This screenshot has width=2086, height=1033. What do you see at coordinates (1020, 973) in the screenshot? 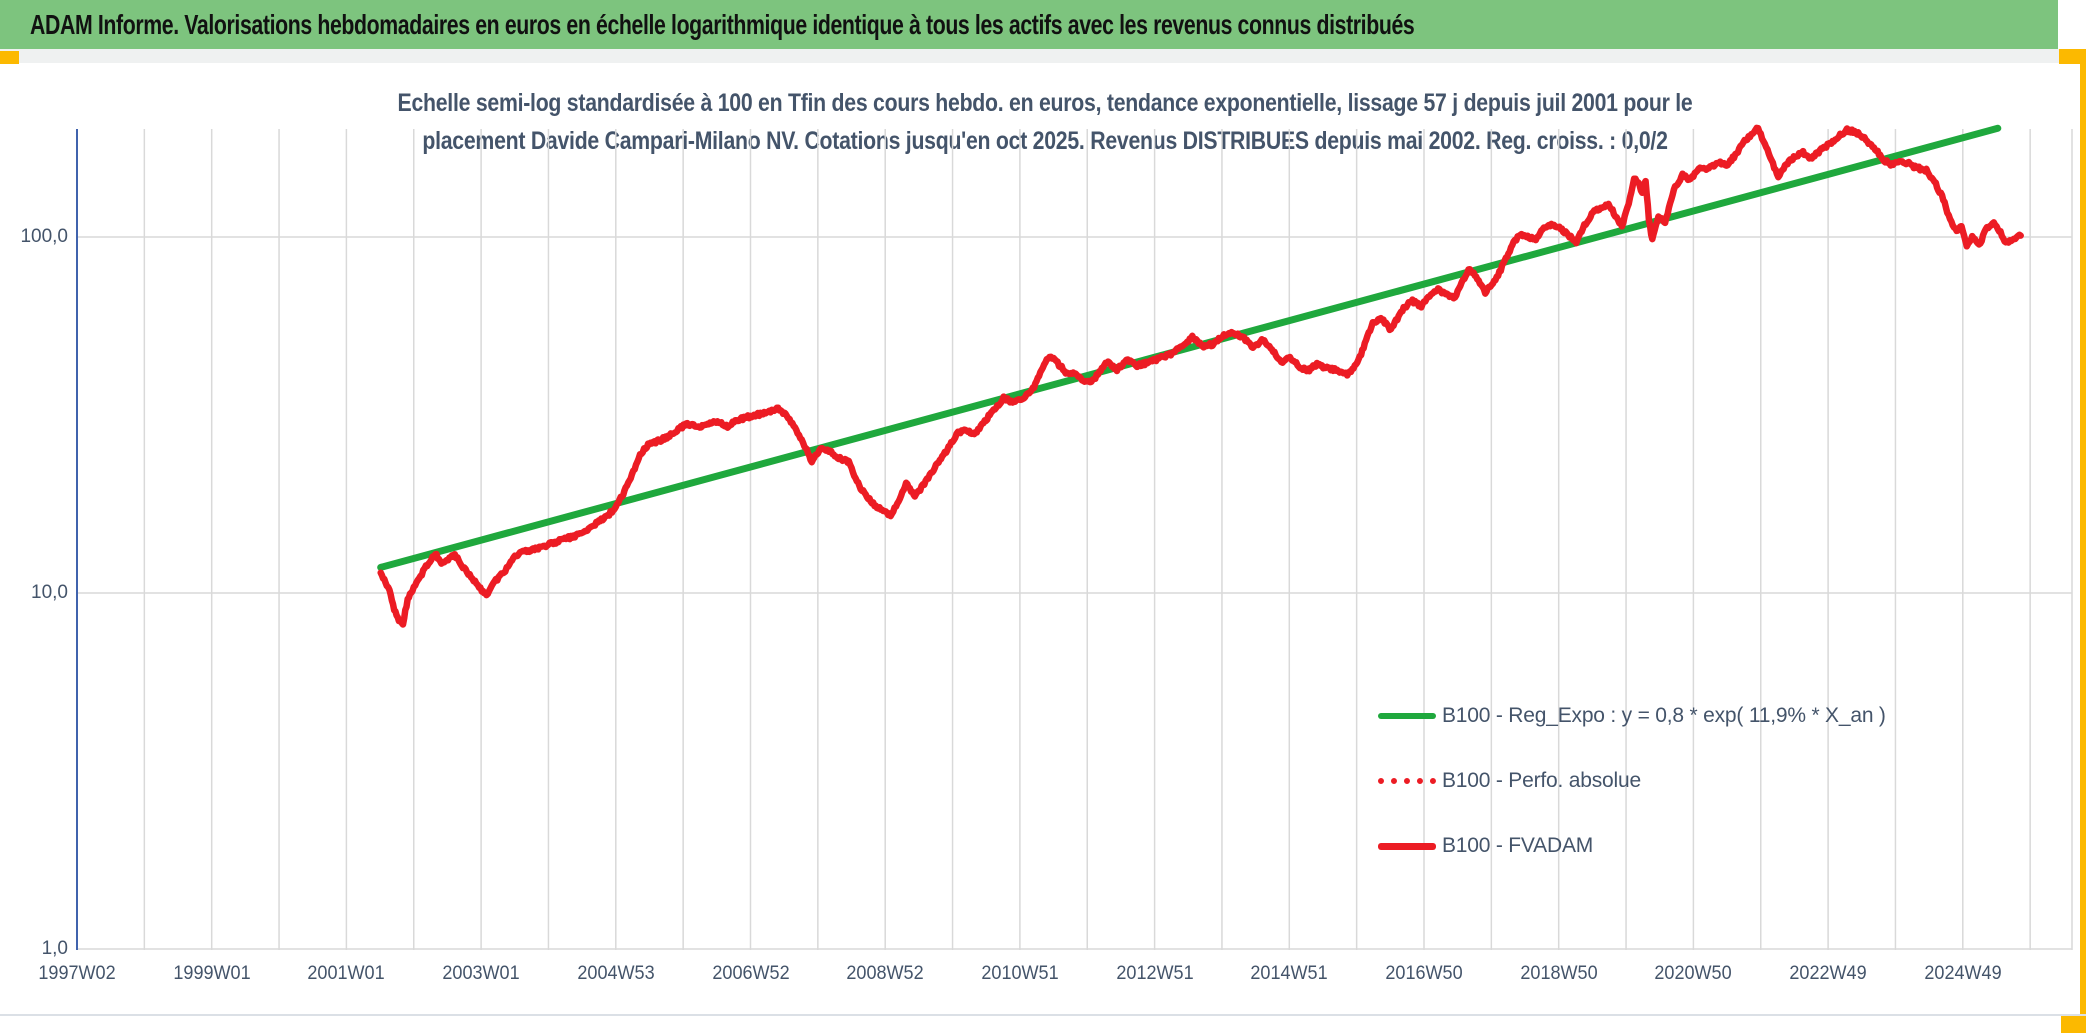
I see `x-axis-tick-label: 2010W51` at bounding box center [1020, 973].